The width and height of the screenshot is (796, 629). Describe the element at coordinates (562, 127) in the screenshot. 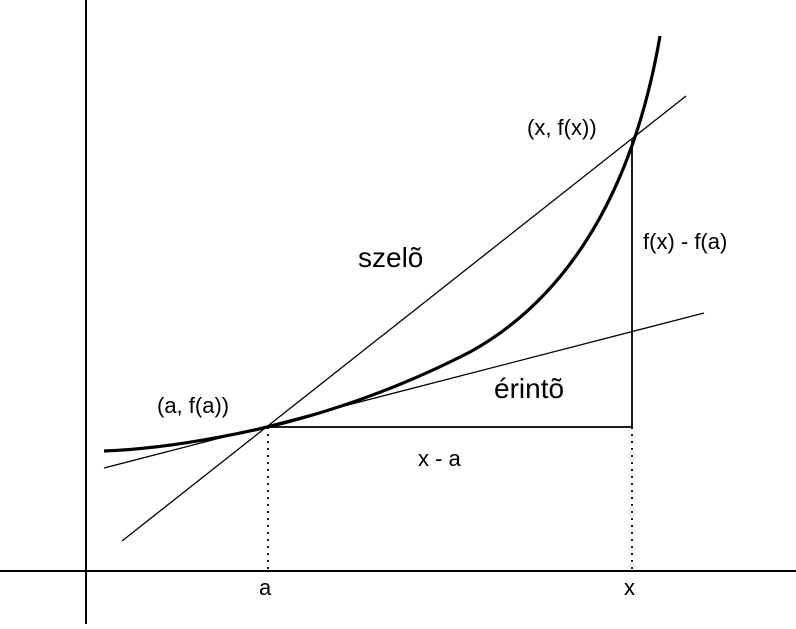

I see `point-x-label: (x, f(x))` at that location.